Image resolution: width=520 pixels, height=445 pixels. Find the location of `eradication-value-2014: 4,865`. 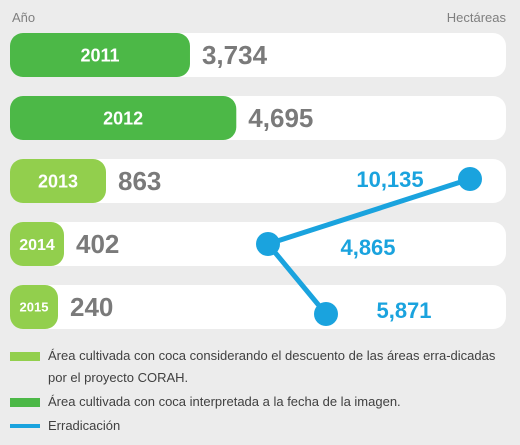

eradication-value-2014: 4,865 is located at coordinates (367, 247).